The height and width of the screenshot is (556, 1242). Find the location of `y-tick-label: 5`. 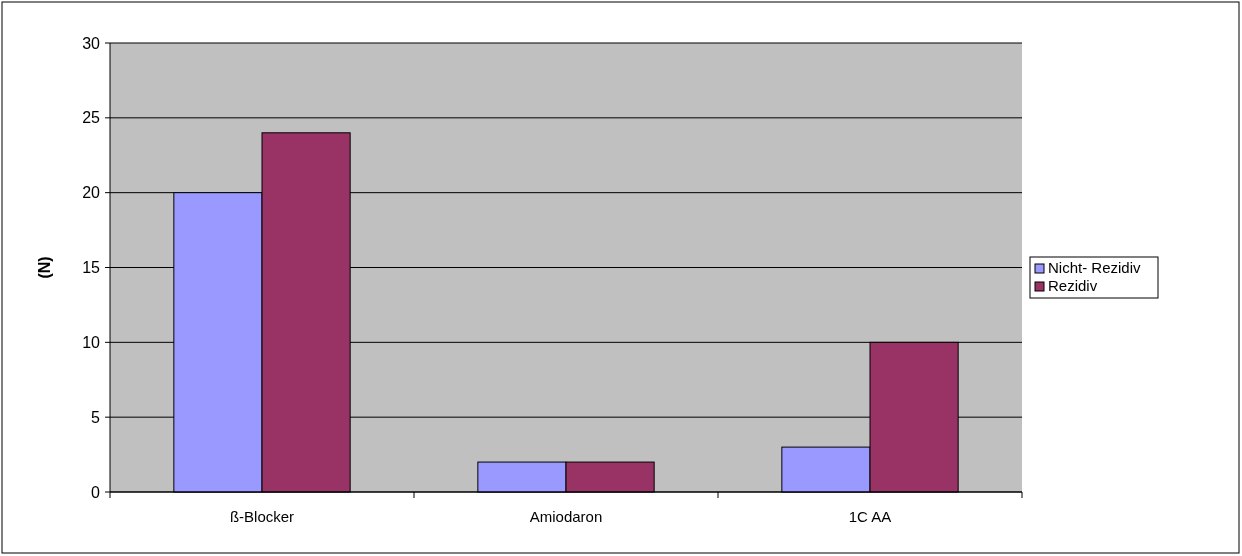

y-tick-label: 5 is located at coordinates (96, 417).